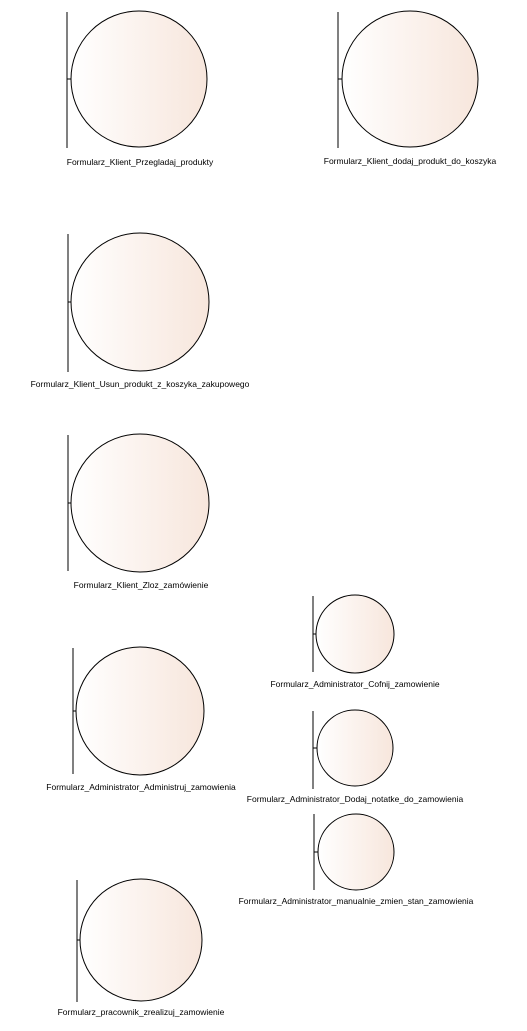 This screenshot has height=1031, width=527. What do you see at coordinates (354, 634) in the screenshot?
I see `boundary-administrator-cofnij` at bounding box center [354, 634].